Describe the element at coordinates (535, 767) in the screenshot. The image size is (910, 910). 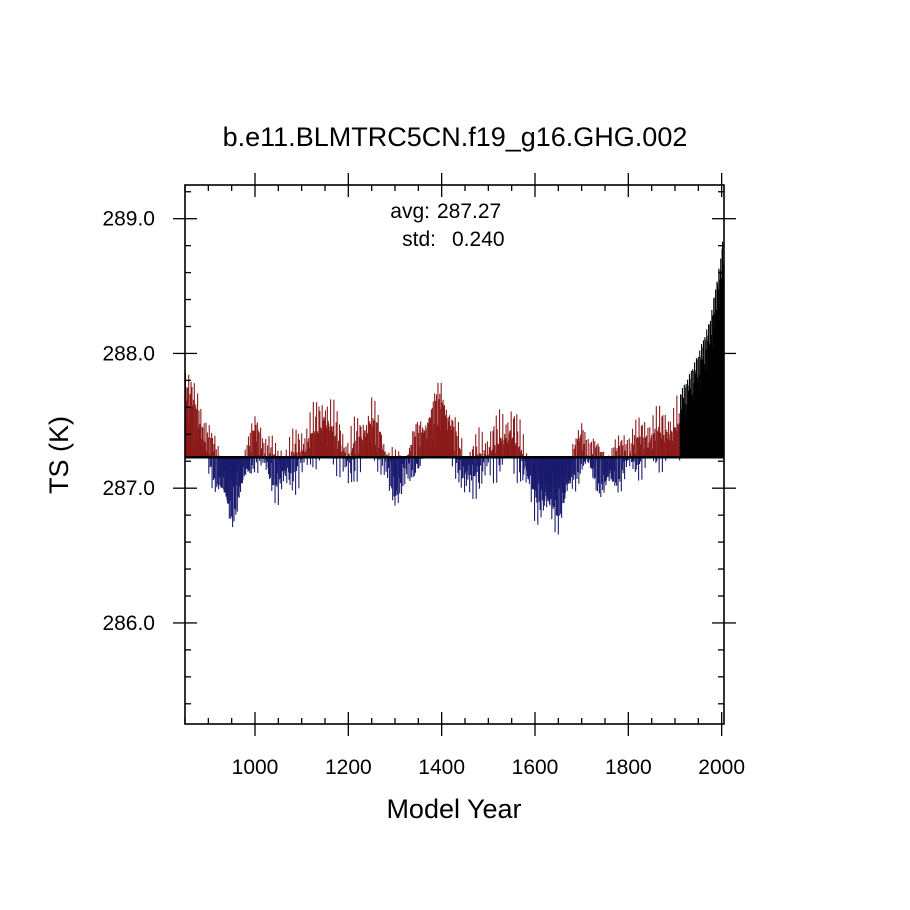
I see `x-tick-label: 1600` at that location.